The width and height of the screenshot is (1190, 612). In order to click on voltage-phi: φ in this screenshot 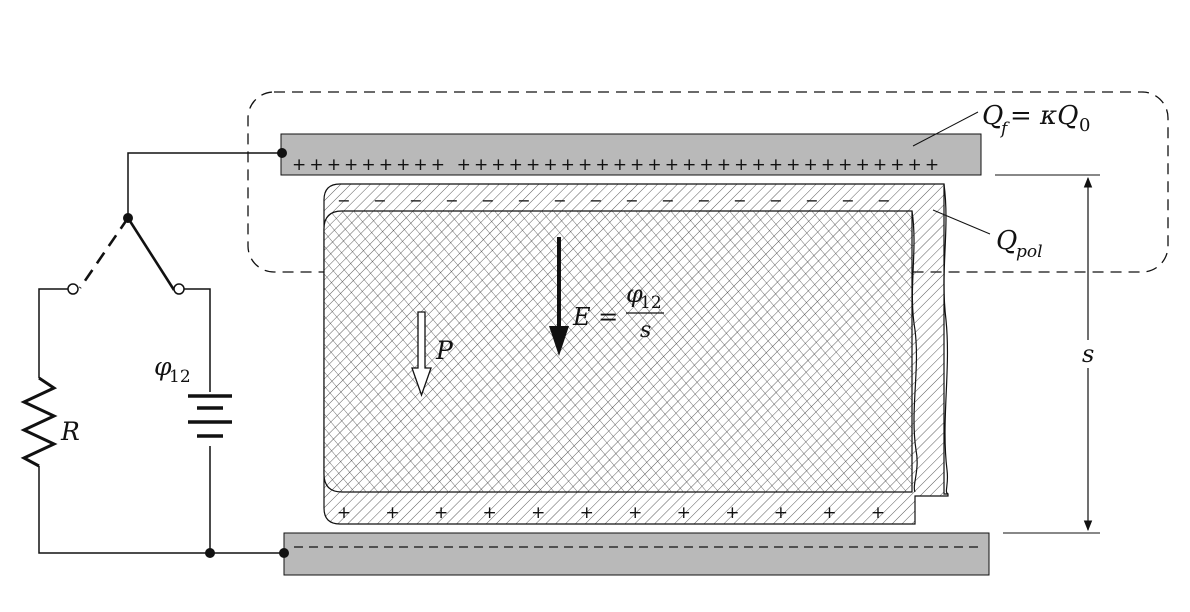, I will do `click(163, 366)`.